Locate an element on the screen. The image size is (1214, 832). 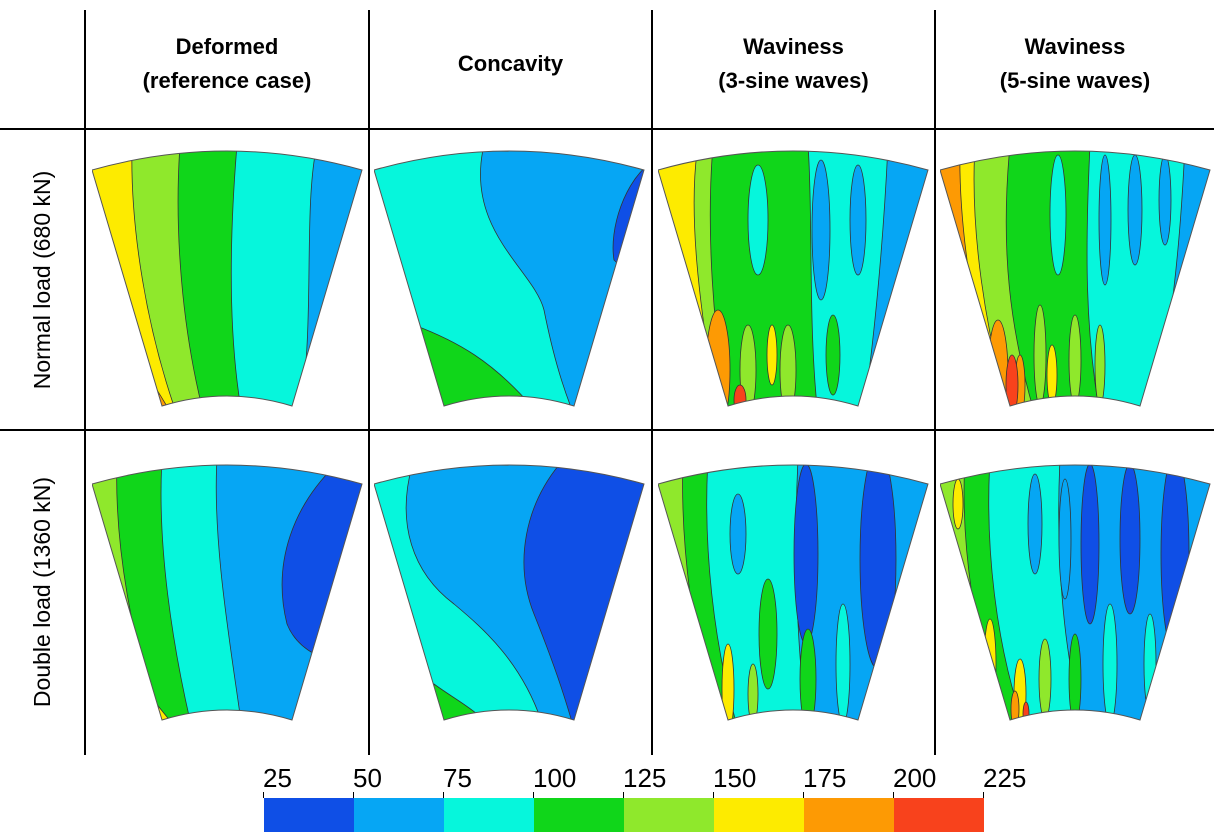
colorbar-tick-label: 75 is located at coordinates (457, 778).